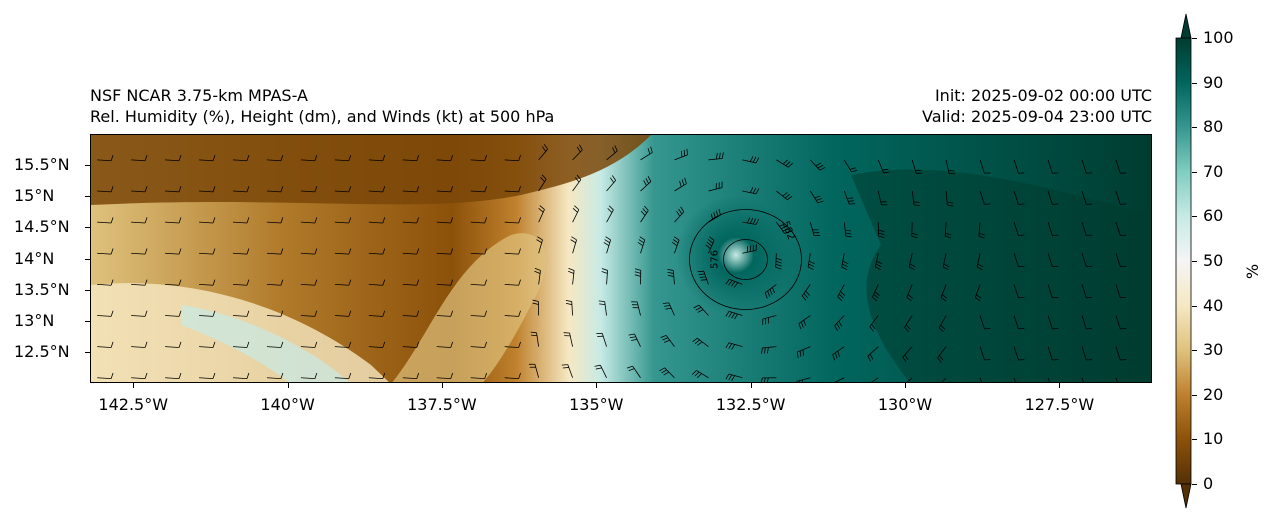  What do you see at coordinates (288, 385) in the screenshot?
I see `lon-tick-mark` at bounding box center [288, 385].